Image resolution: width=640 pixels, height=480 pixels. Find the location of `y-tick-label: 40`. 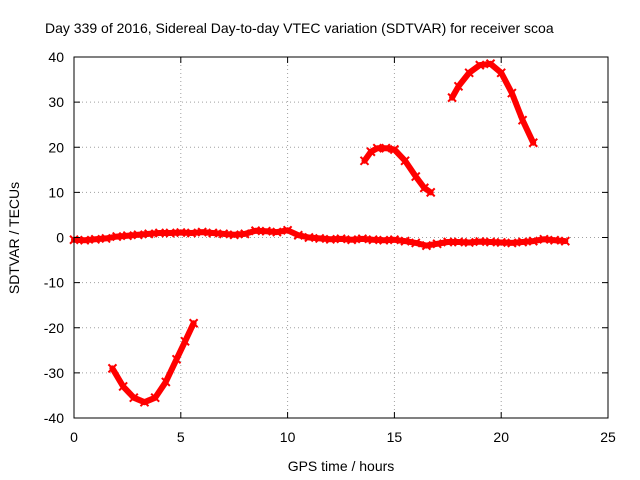

y-tick-label: 40 is located at coordinates (56, 57).